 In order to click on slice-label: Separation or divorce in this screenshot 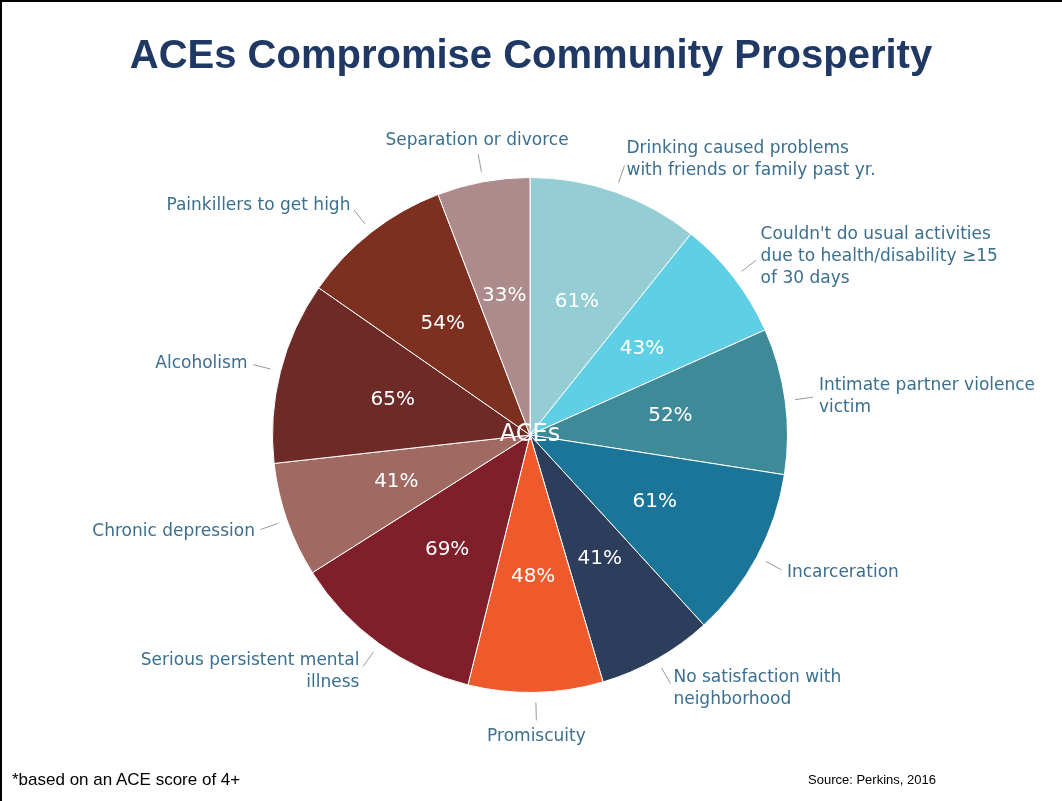, I will do `click(477, 138)`.